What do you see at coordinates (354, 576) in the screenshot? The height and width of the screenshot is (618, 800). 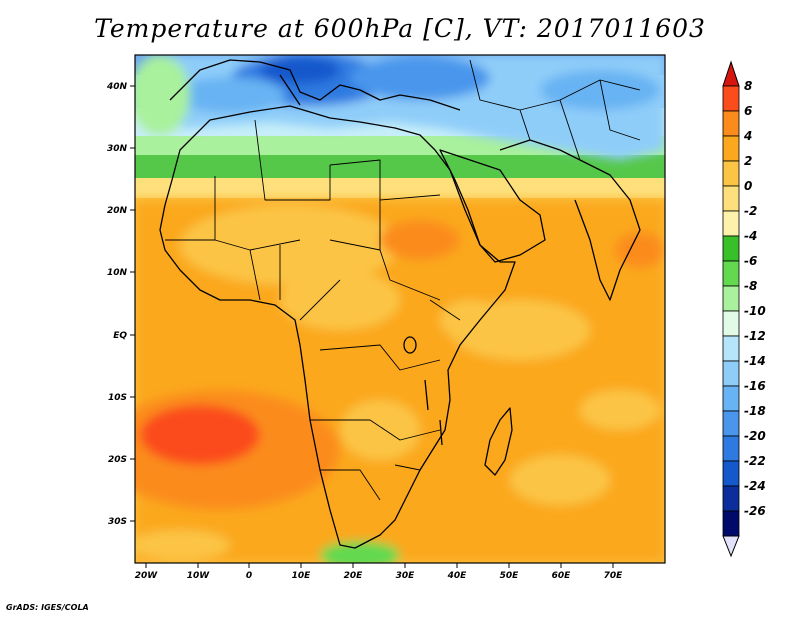 I see `x-tick-label: 20E` at bounding box center [354, 576].